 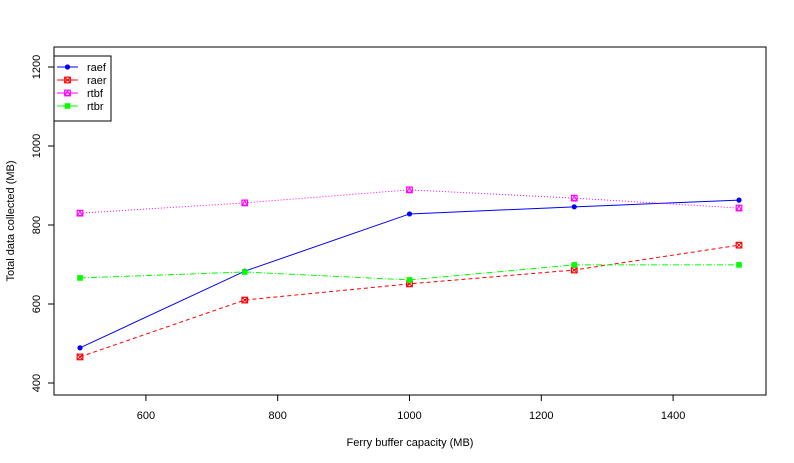 What do you see at coordinates (37, 67) in the screenshot?
I see `y-tick-label: 1200` at bounding box center [37, 67].